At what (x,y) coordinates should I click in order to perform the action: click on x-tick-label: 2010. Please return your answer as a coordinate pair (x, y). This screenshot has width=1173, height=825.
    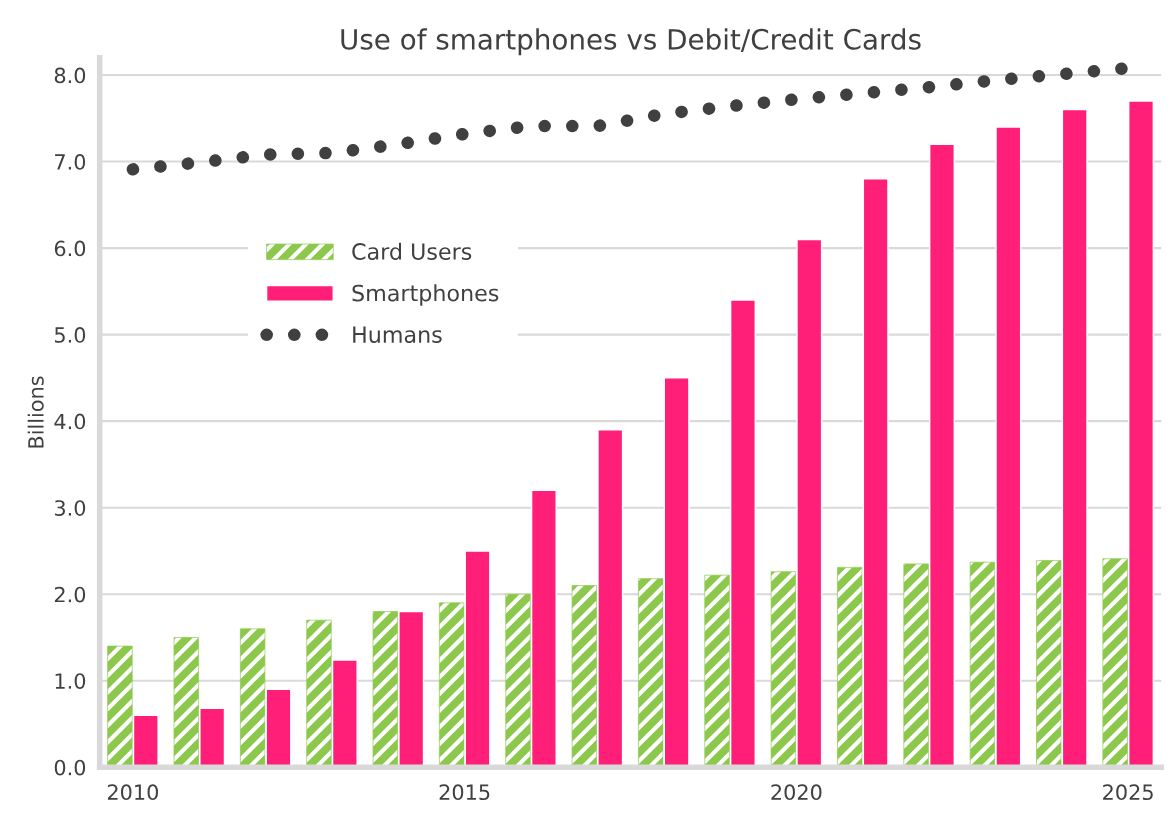
    Looking at the image, I should click on (132, 792).